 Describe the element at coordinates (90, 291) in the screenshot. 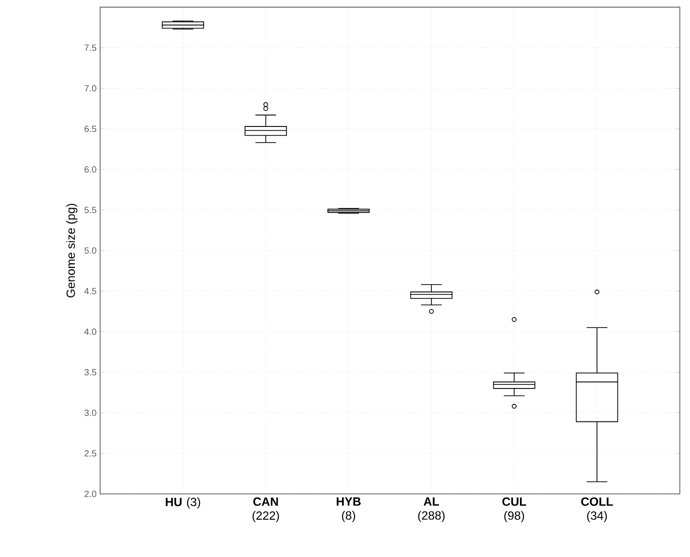

I see `y-tick-label: 4.5` at that location.